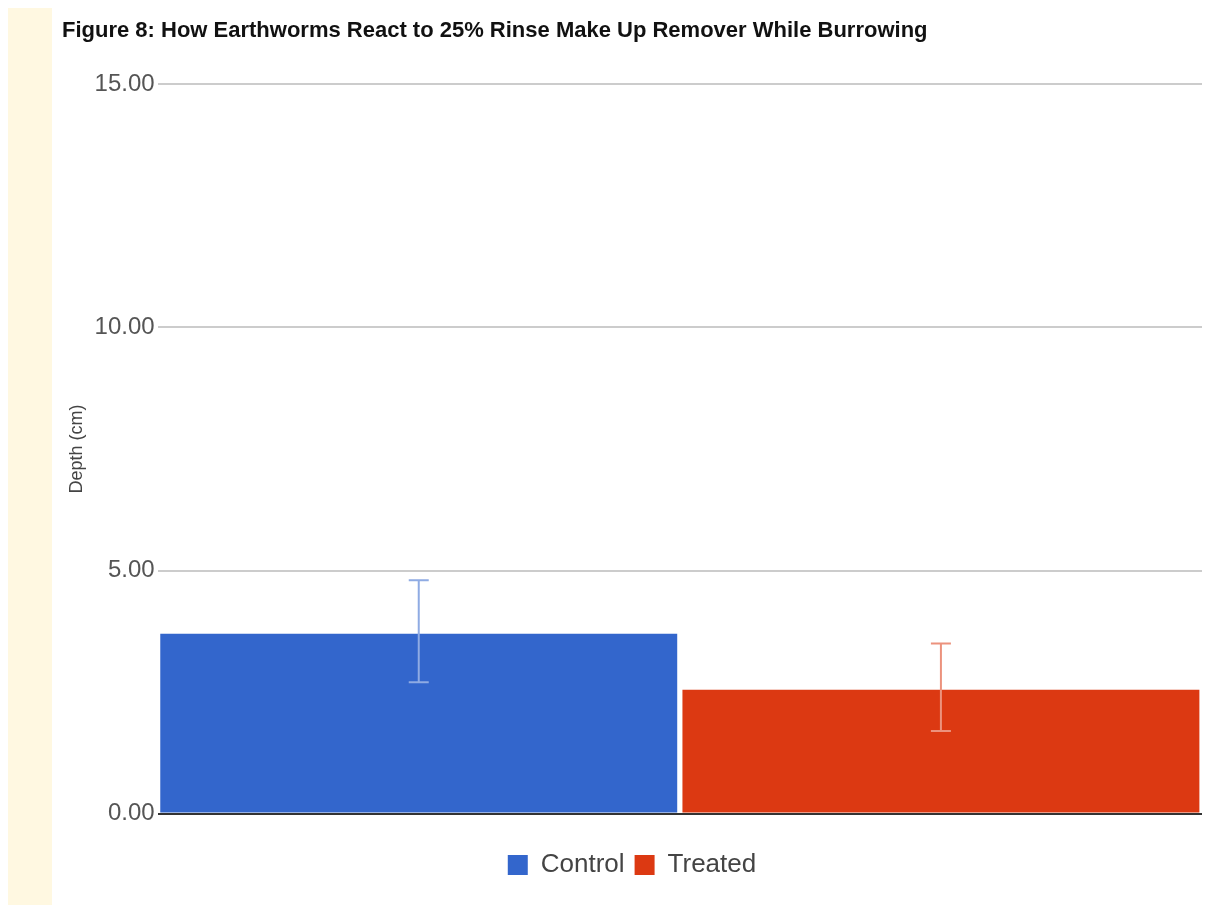  What do you see at coordinates (582, 863) in the screenshot?
I see `legend-label: Control` at bounding box center [582, 863].